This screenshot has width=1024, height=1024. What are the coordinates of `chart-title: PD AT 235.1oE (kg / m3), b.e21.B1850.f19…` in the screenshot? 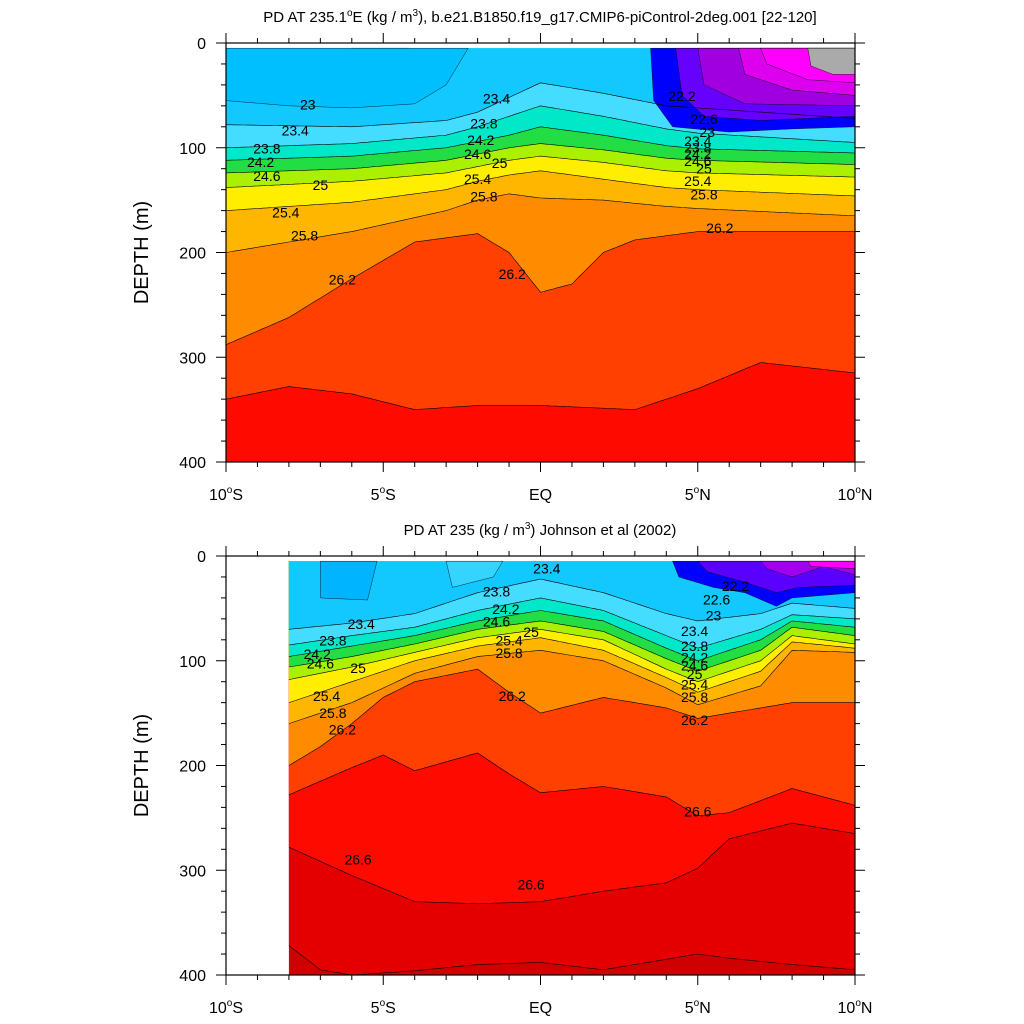 It's located at (539, 17).